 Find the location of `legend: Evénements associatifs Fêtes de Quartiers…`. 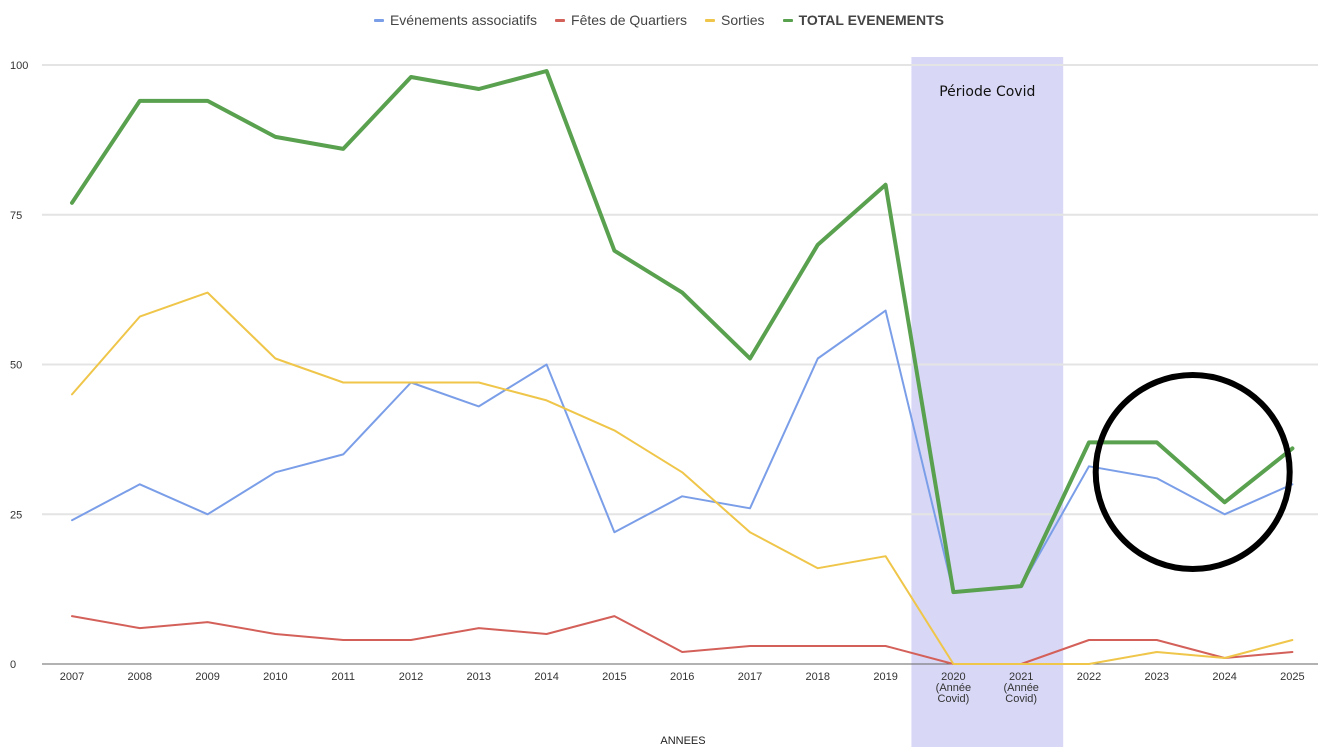

legend: Evénements associatifs Fêtes de Quartiers… is located at coordinates (659, 20).